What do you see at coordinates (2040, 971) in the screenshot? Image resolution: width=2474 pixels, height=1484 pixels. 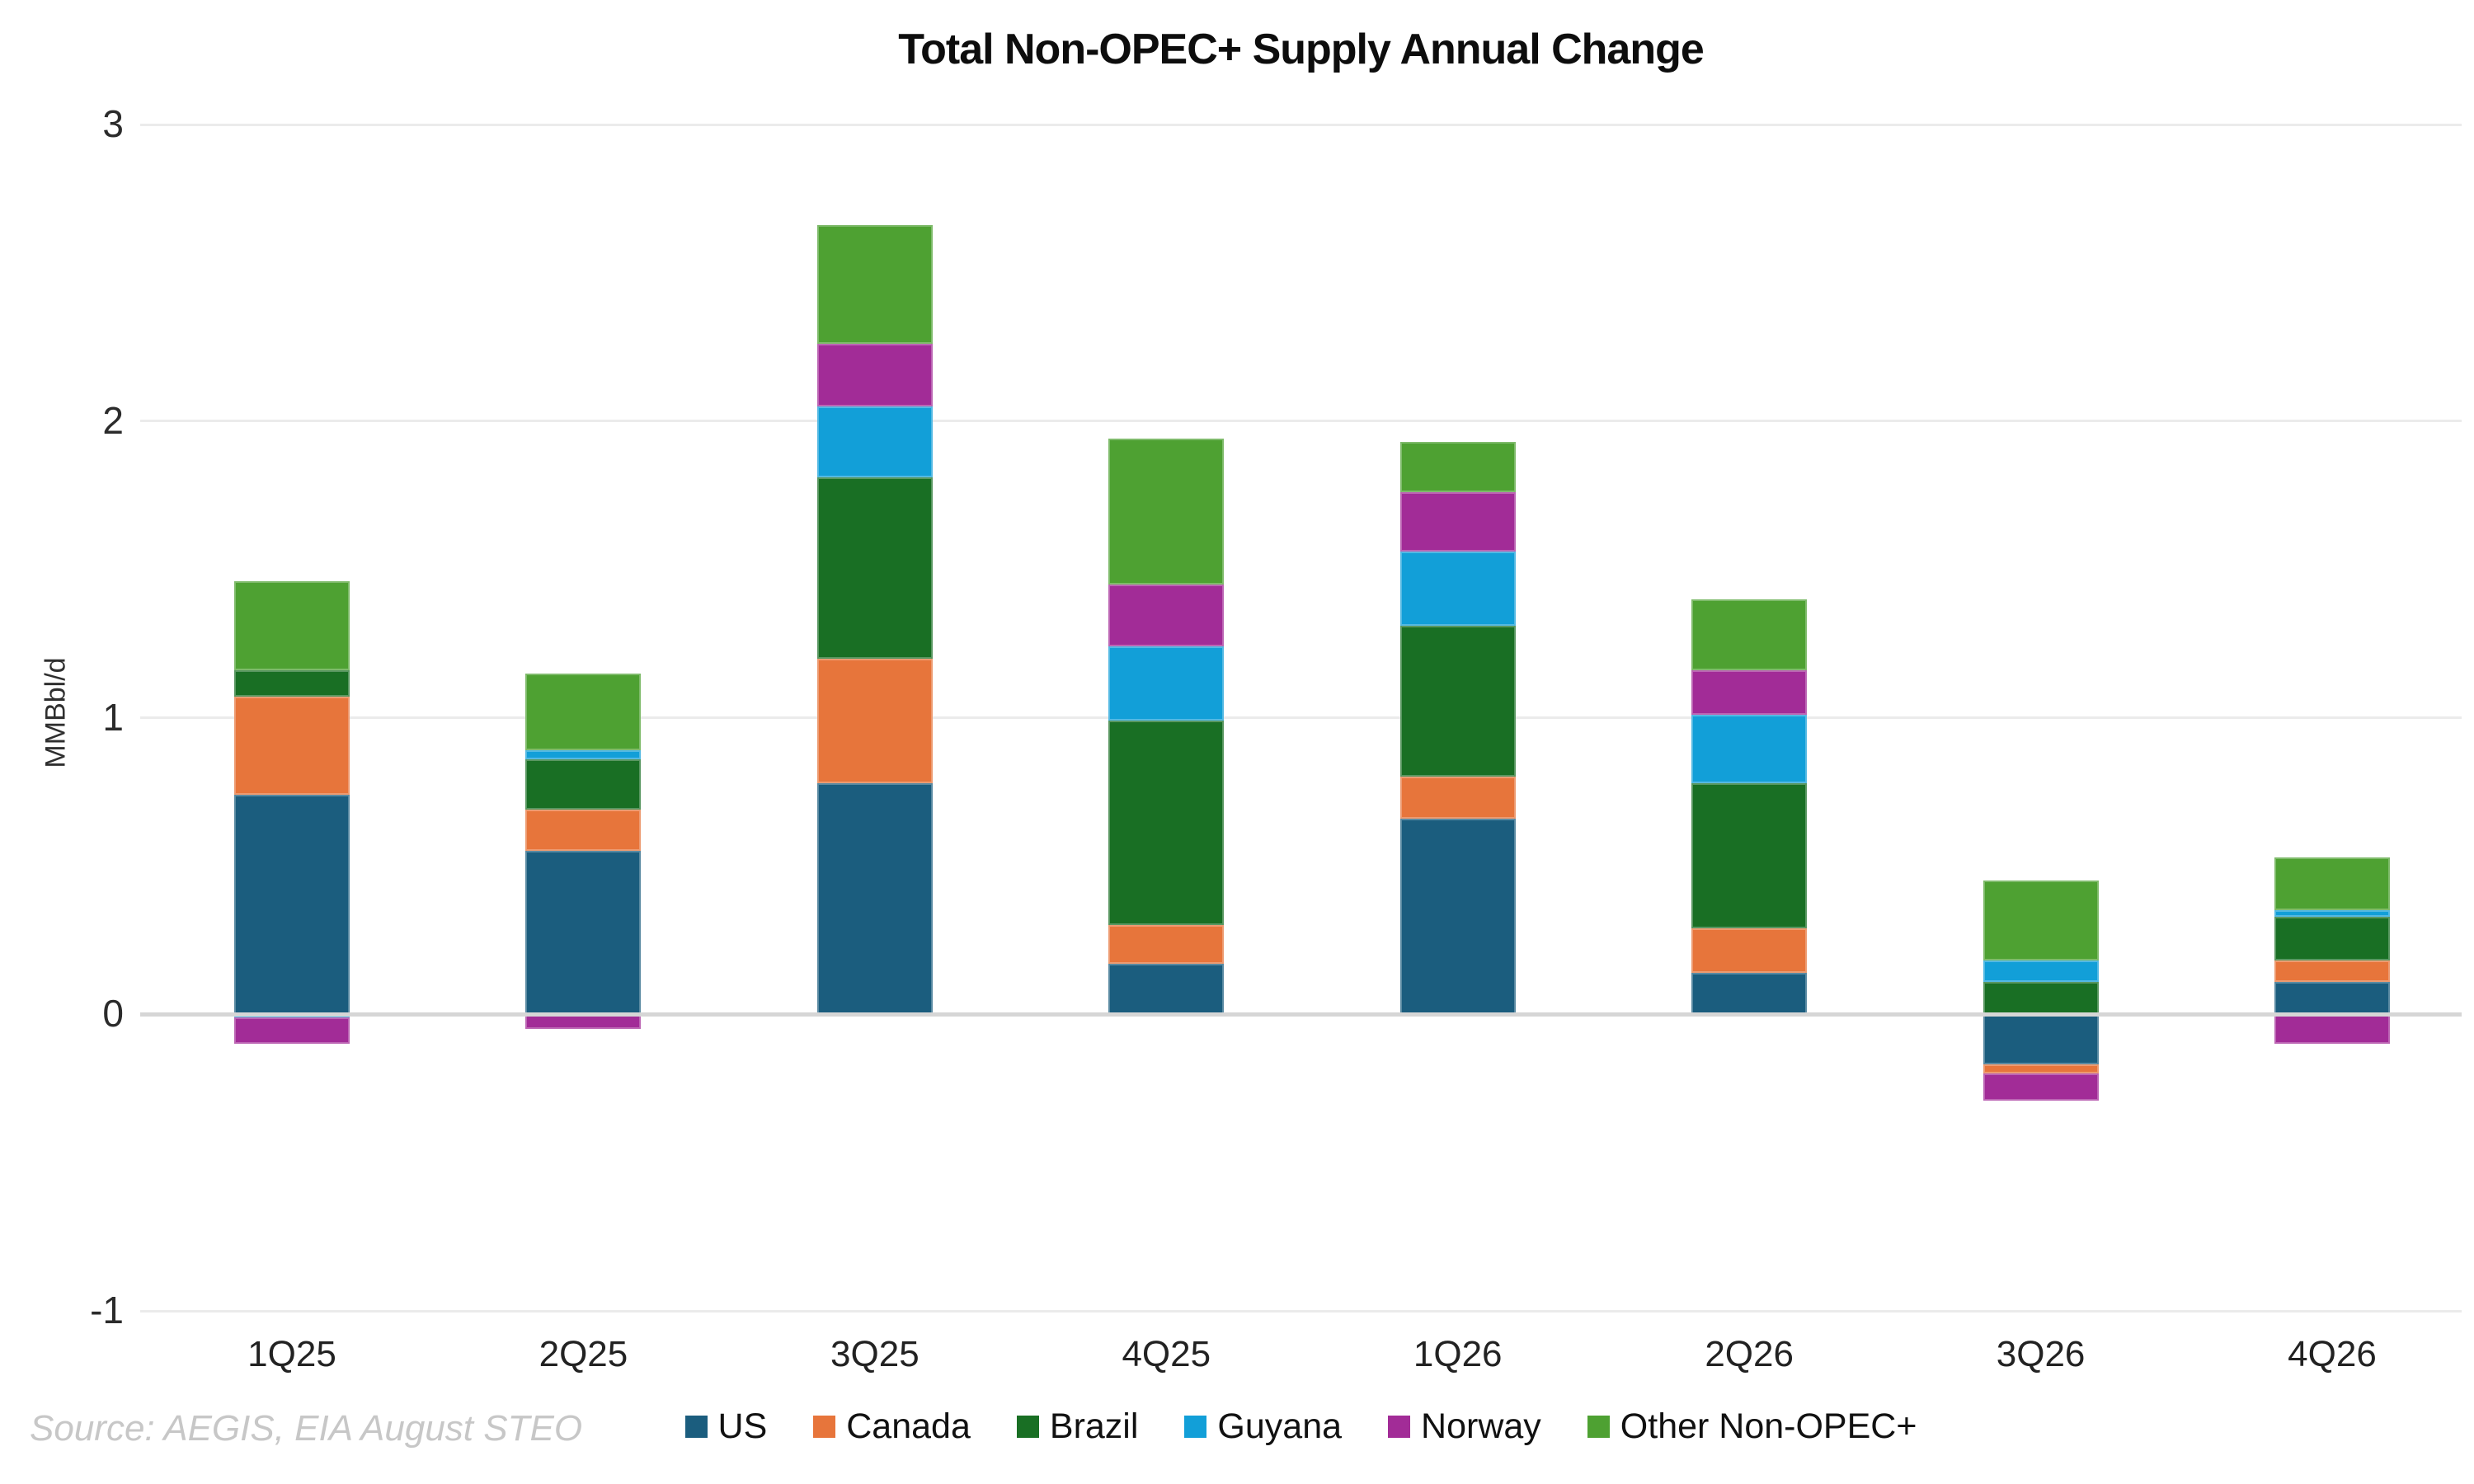 I see `bar-segment-3Q26-guyana` at bounding box center [2040, 971].